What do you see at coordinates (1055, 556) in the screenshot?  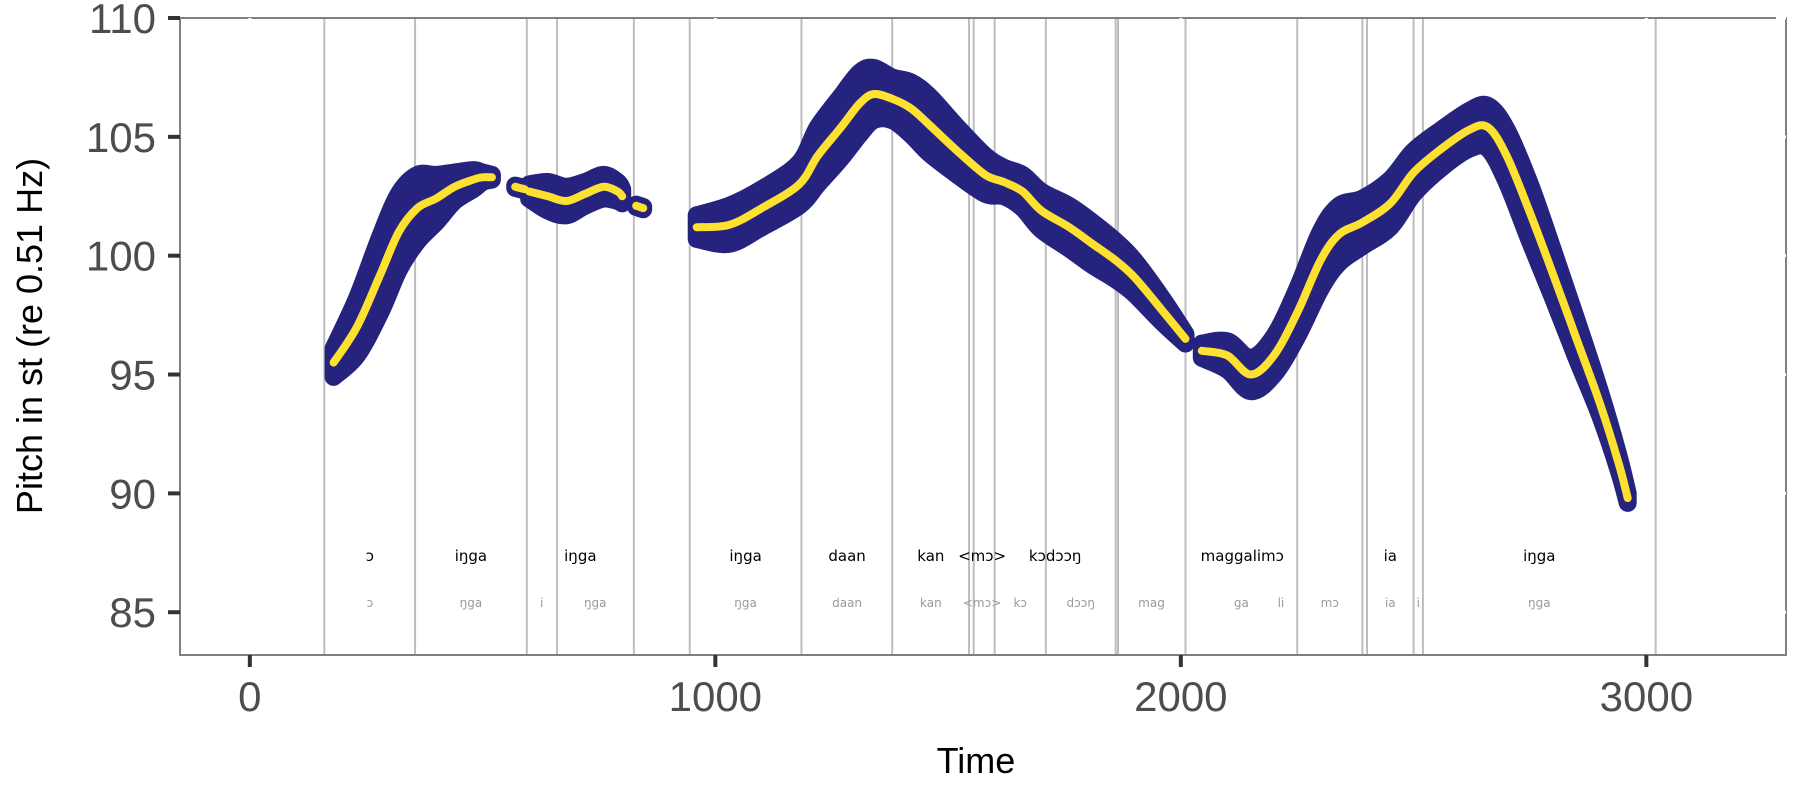 I see `word-label: kɔdɔɔŋ` at bounding box center [1055, 556].